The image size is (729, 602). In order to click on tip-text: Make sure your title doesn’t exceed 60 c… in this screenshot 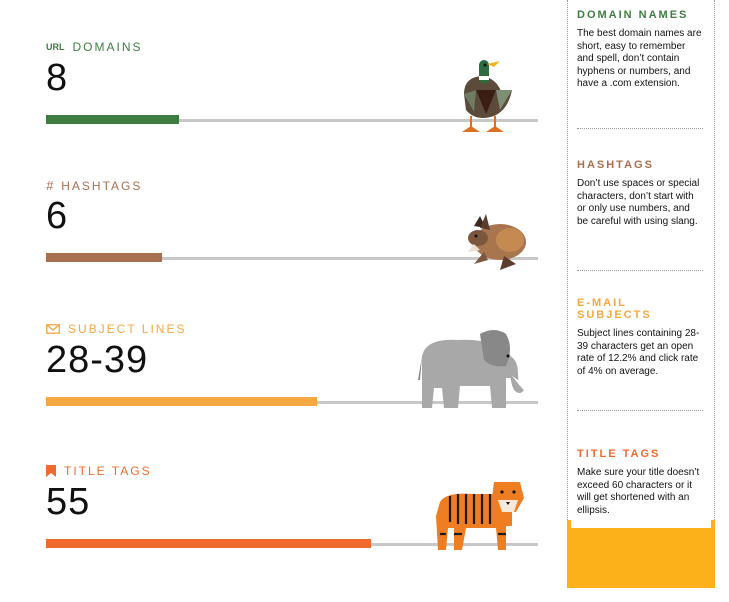, I will do `click(638, 491)`.